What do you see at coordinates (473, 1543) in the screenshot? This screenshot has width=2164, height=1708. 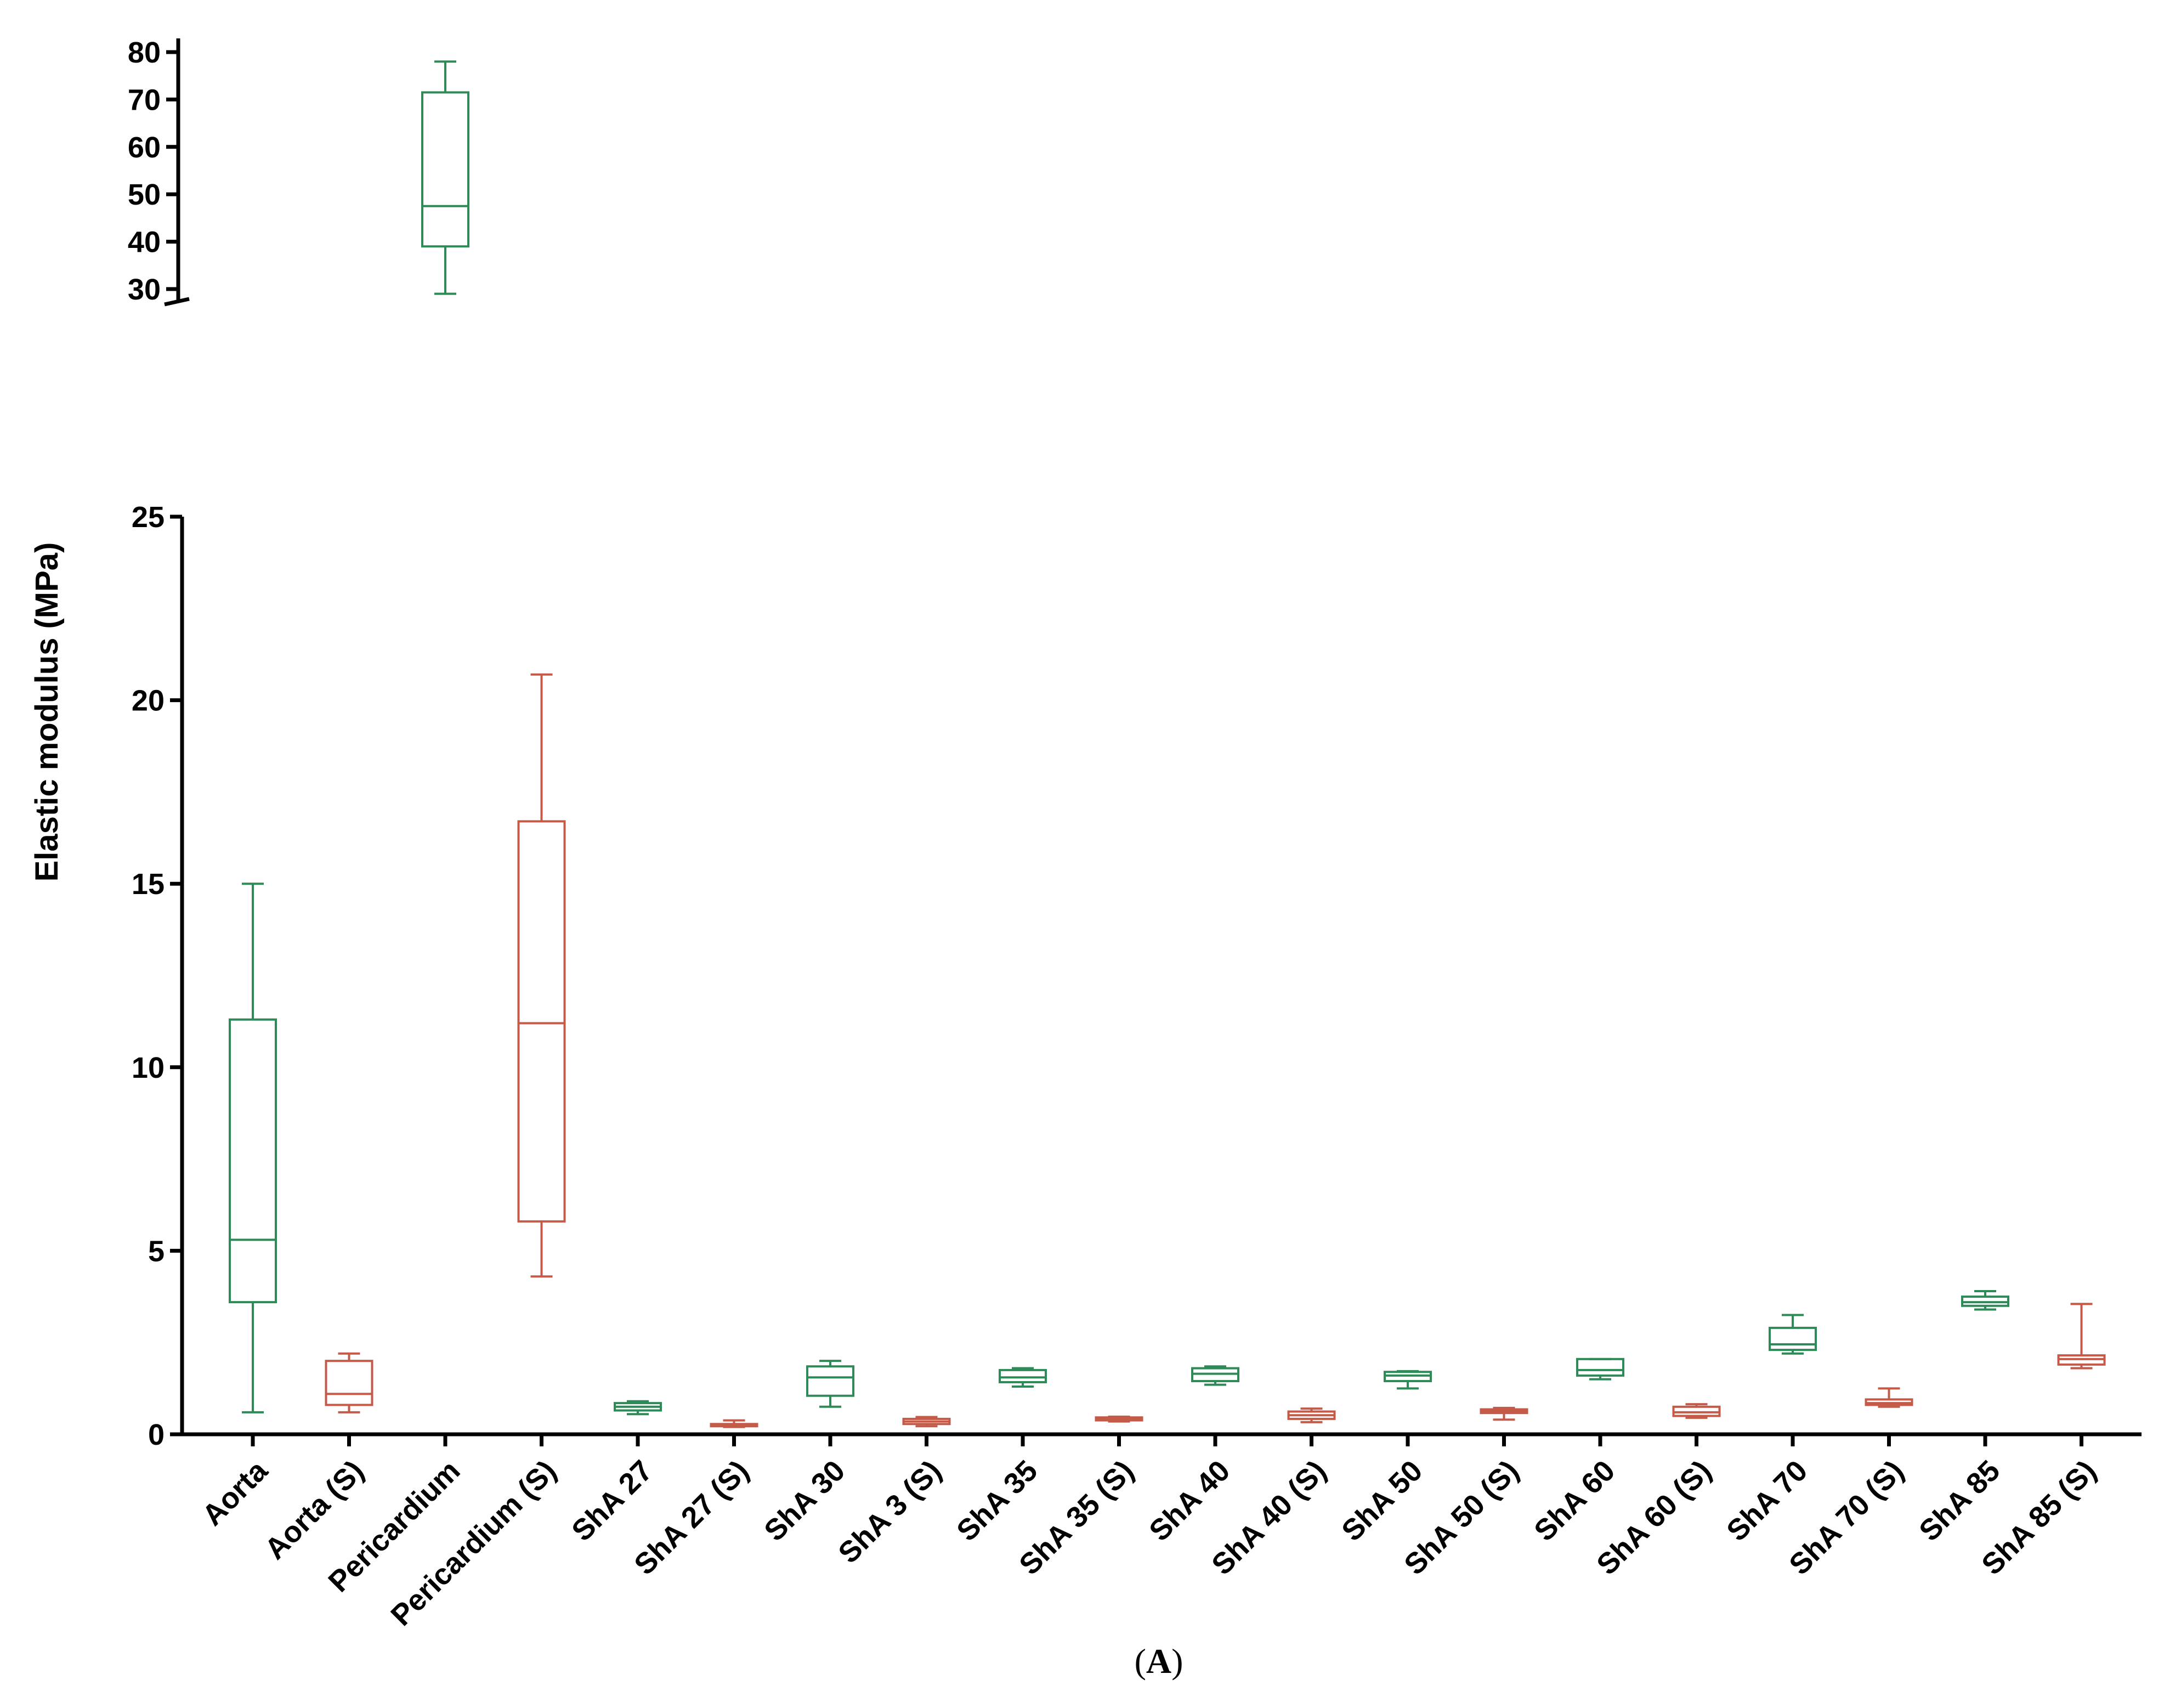 I see `x-tick-label: Pericardium (S)` at bounding box center [473, 1543].